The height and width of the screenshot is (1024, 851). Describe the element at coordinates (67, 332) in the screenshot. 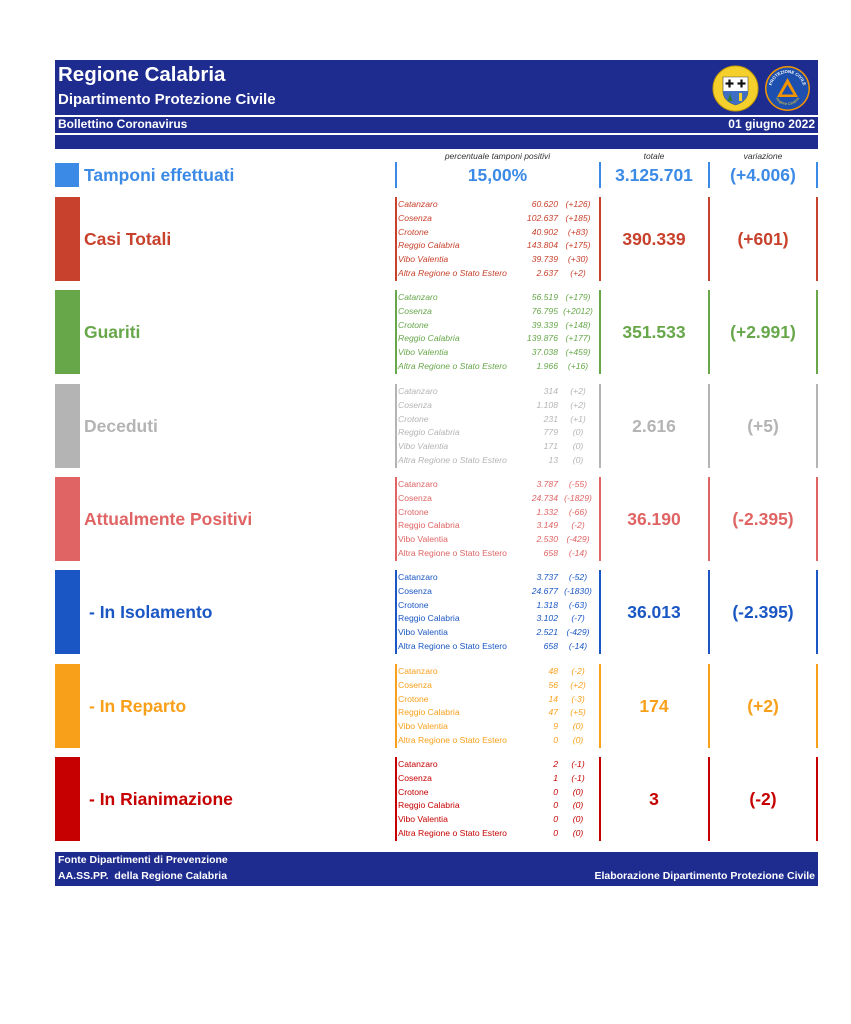

I see `guariti-color-bar` at that location.